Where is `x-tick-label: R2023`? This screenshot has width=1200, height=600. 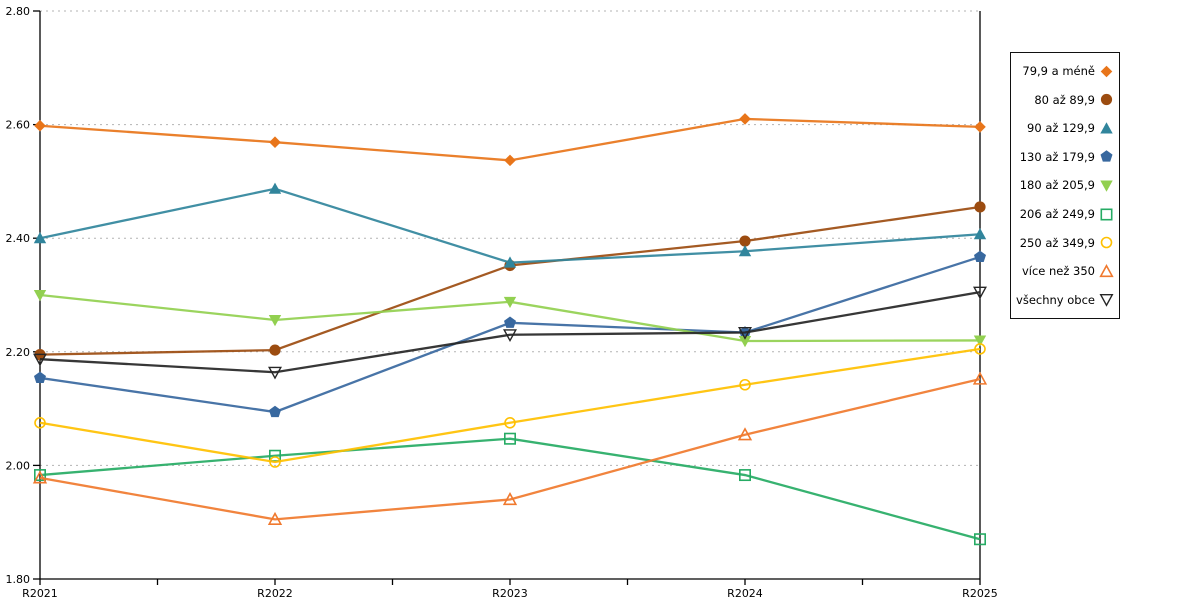
x-tick-label: R2023 is located at coordinates (510, 593).